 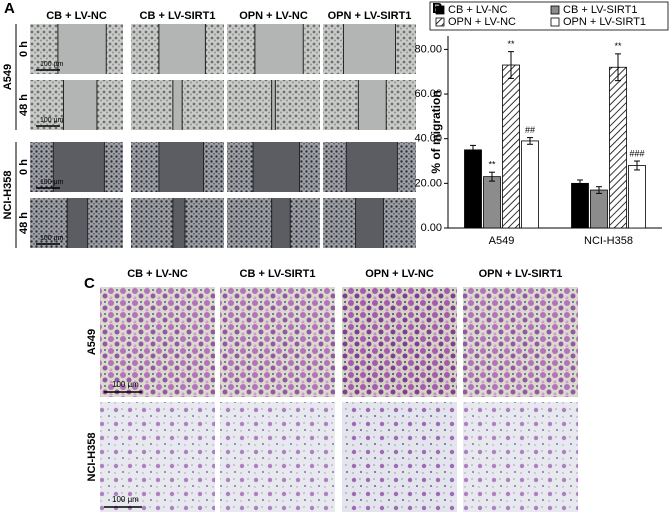 I want to click on row-label: NCI-H358, so click(x=92, y=457).